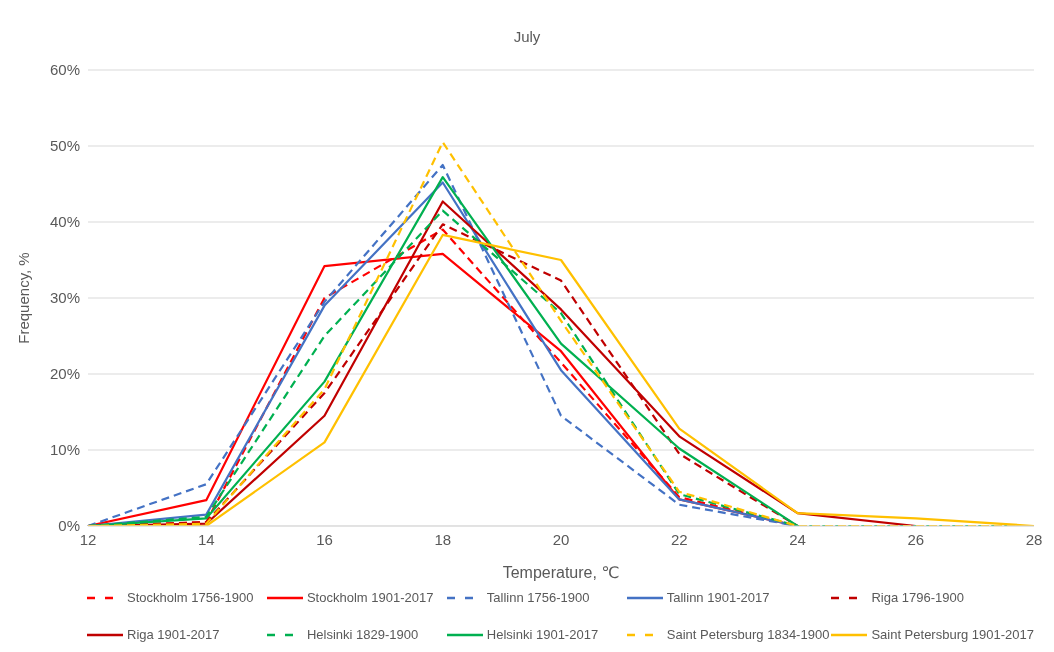 The image size is (1054, 652). What do you see at coordinates (952, 634) in the screenshot?
I see `legend-label: Saint Petersburg 1901-2017` at bounding box center [952, 634].